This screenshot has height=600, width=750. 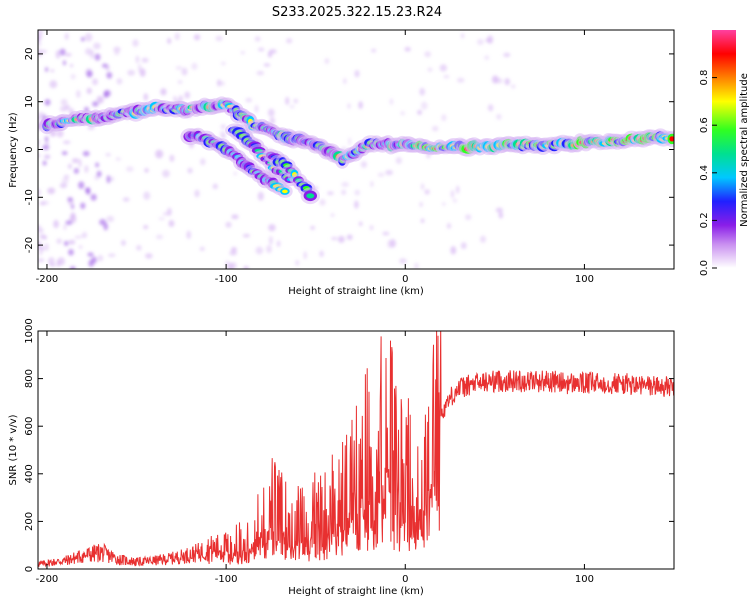 What do you see at coordinates (356, 291) in the screenshot?
I see `spectrogram-x-label: Height of straight line (km)` at bounding box center [356, 291].